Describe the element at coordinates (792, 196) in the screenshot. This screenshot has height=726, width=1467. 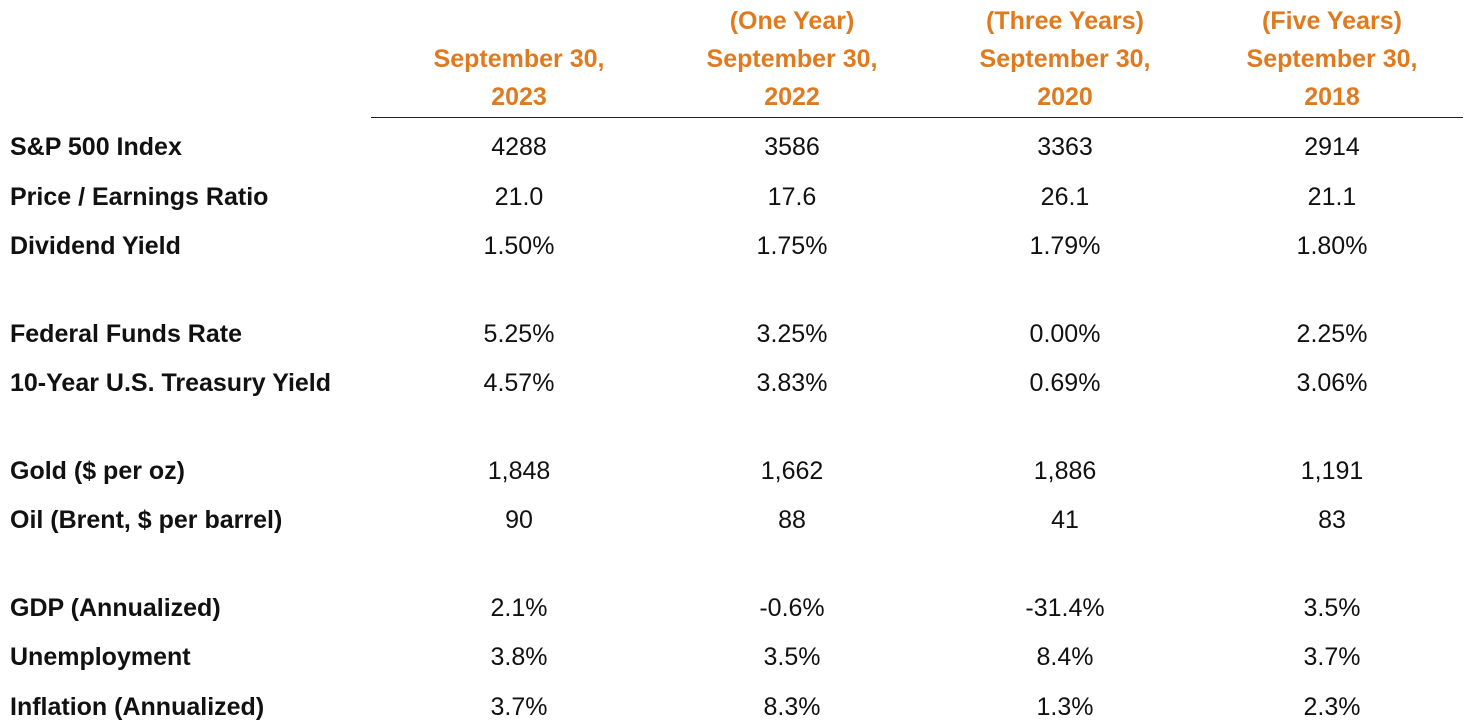
I see `cell-value: 17.6` at that location.